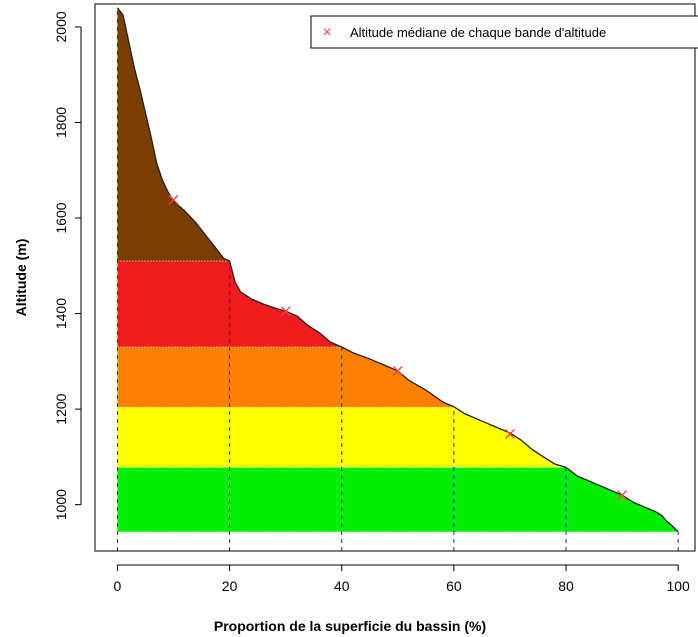 Image resolution: width=698 pixels, height=637 pixels. I want to click on y-axis: 1000 1200 1400 1600 1800 2000, so click(67, 265).